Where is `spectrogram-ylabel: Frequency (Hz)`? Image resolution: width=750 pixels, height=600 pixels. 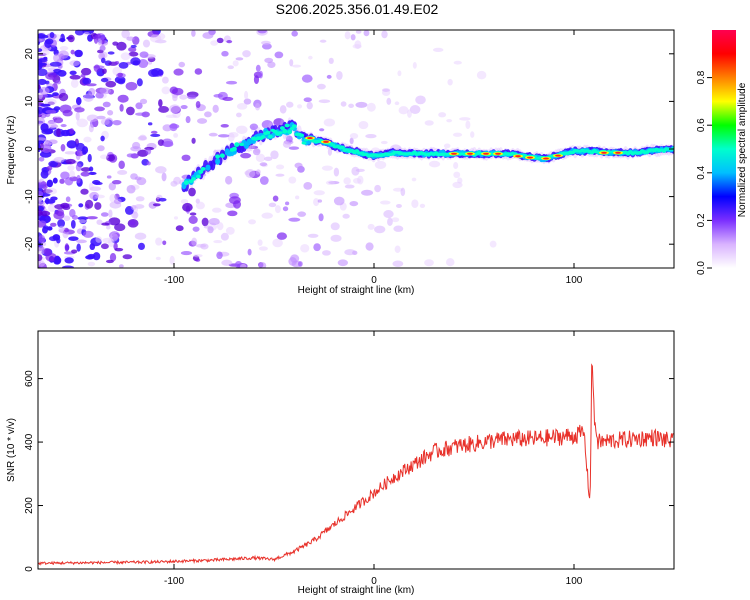
spectrogram-ylabel: Frequency (Hz) is located at coordinates (11, 150).